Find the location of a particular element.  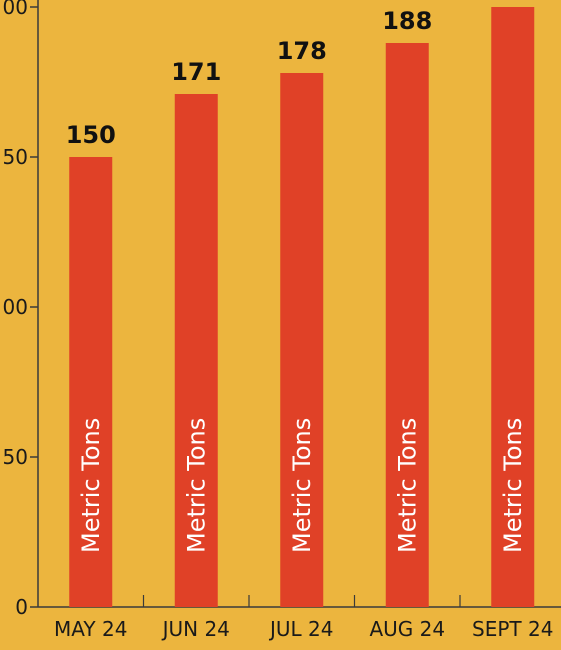

x-axis: MAY 24 JUN 24 JUL 24 AUG 24 SEPT 24 is located at coordinates (299, 618).